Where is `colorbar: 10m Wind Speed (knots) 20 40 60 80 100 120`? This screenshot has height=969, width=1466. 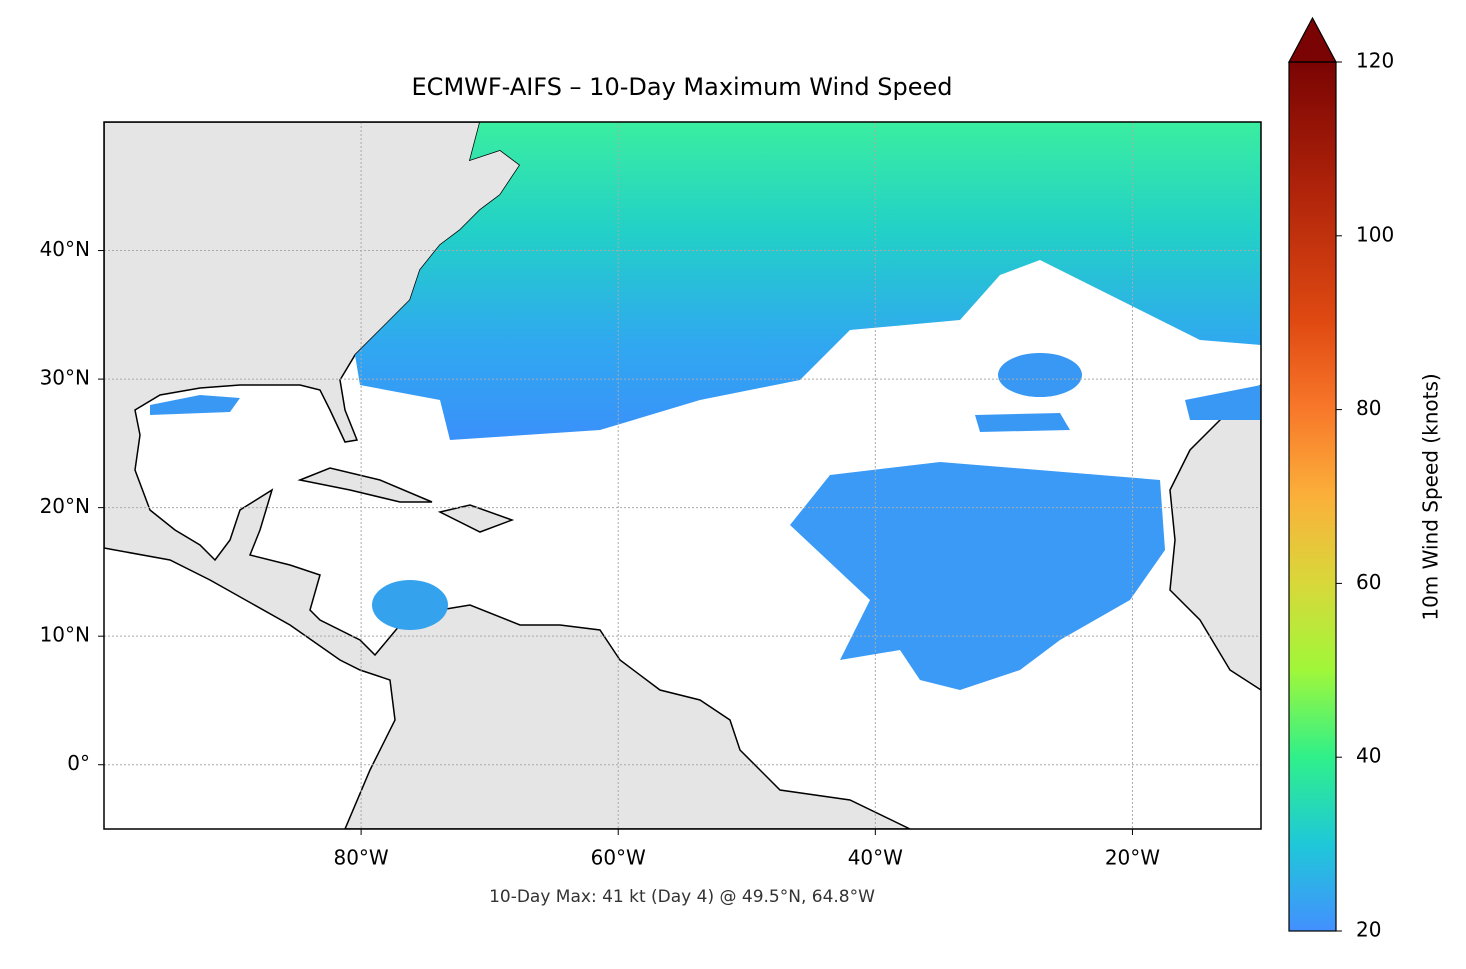
colorbar: 10m Wind Speed (knots) 20 40 60 80 100 120 is located at coordinates (1365, 479).